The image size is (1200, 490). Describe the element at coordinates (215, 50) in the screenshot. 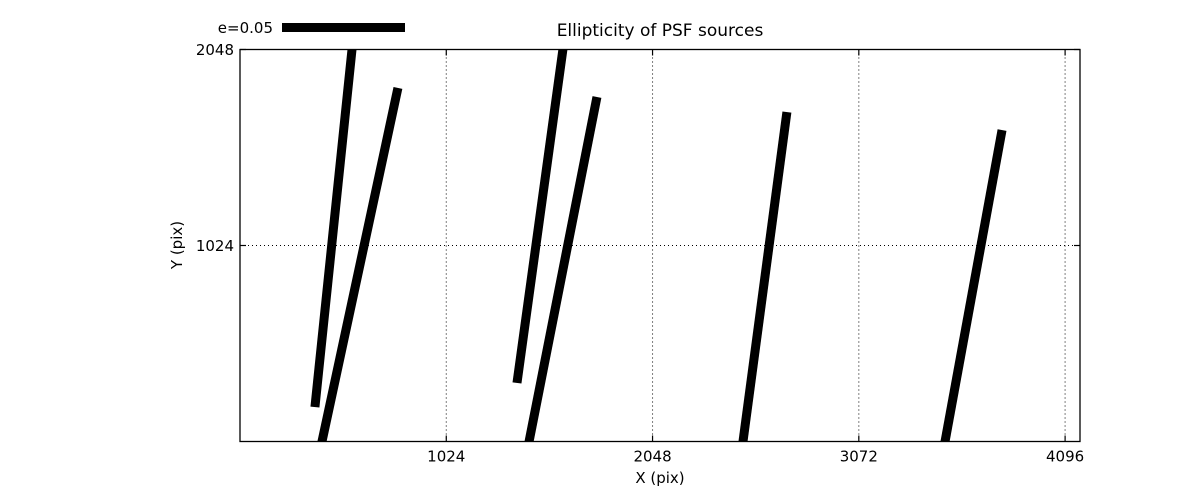

I see `y-tick-label: 2048` at that location.